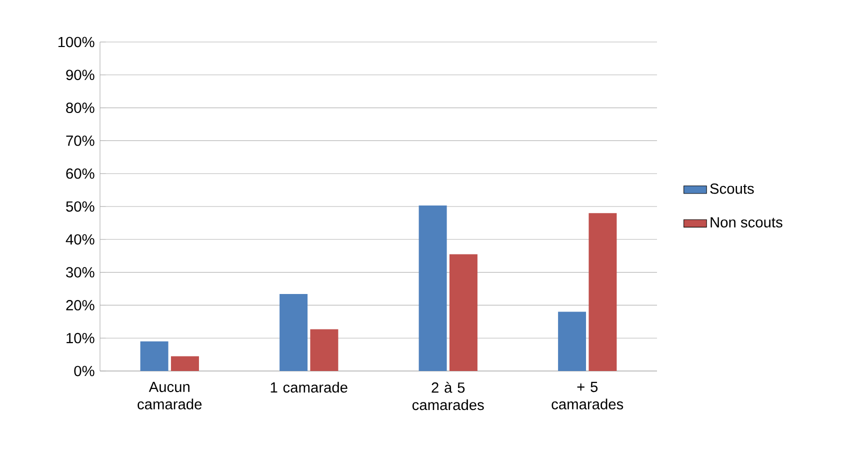  What do you see at coordinates (80, 141) in the screenshot?
I see `y-tick-label: 70%` at bounding box center [80, 141].